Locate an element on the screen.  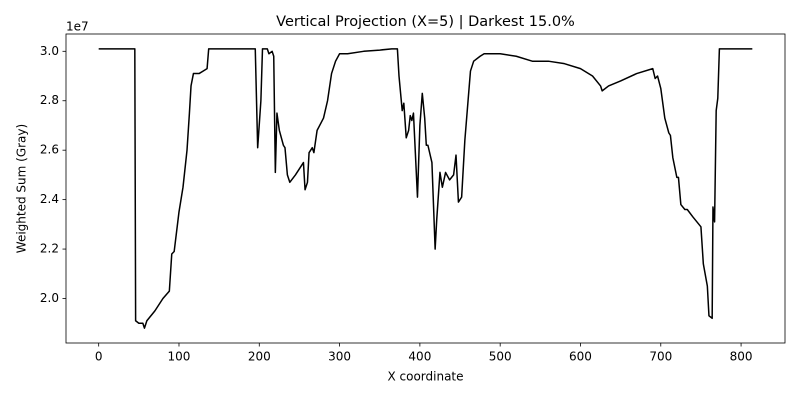
y-tick-label: 2.0 is located at coordinates (49, 298).